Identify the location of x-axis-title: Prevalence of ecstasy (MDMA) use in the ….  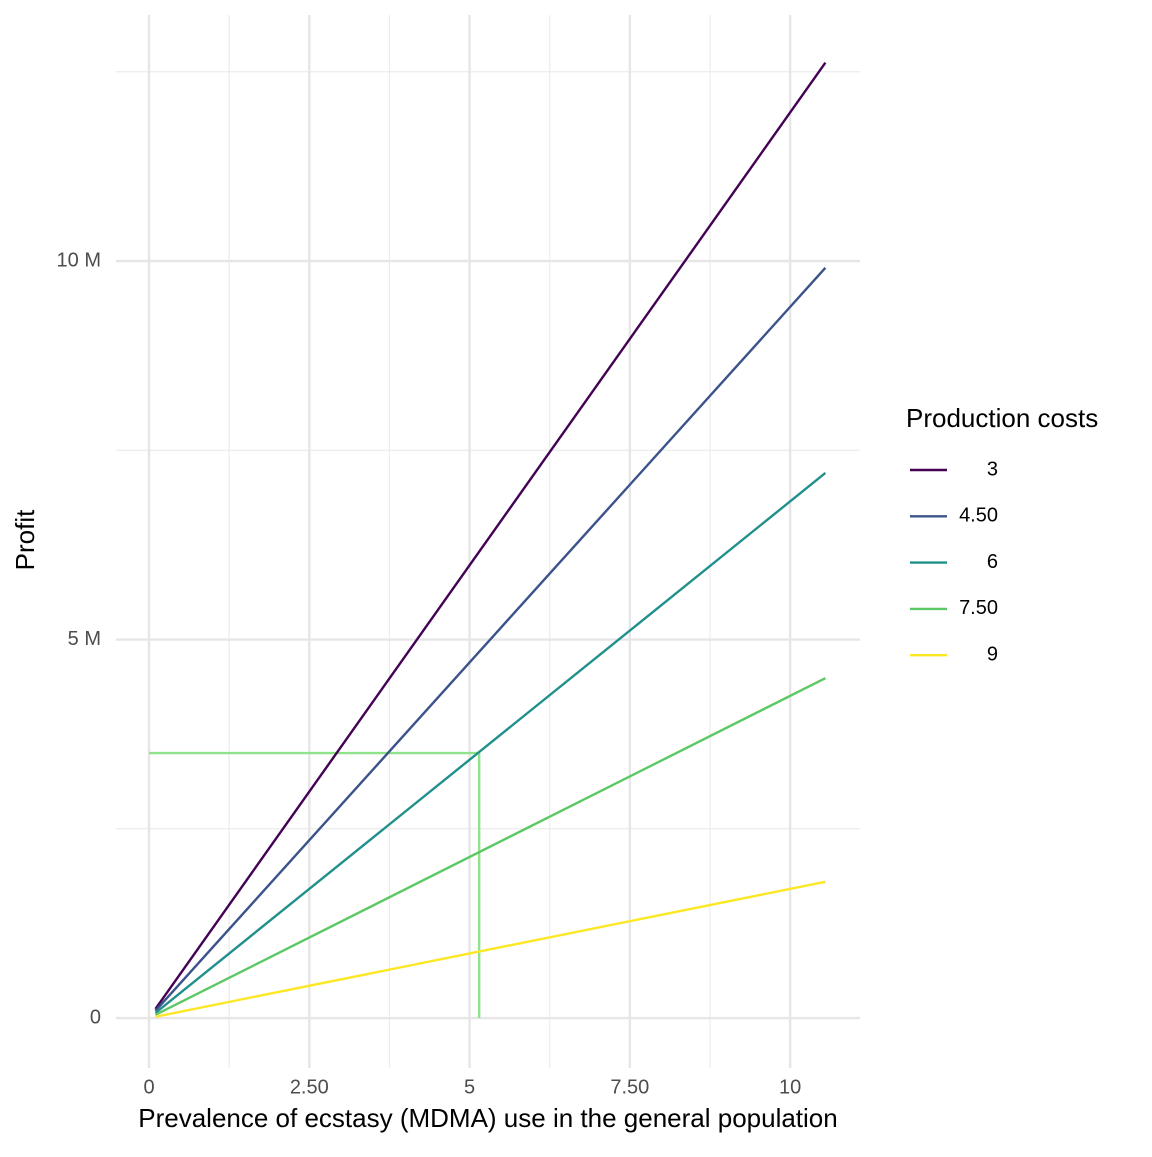
(487, 1118).